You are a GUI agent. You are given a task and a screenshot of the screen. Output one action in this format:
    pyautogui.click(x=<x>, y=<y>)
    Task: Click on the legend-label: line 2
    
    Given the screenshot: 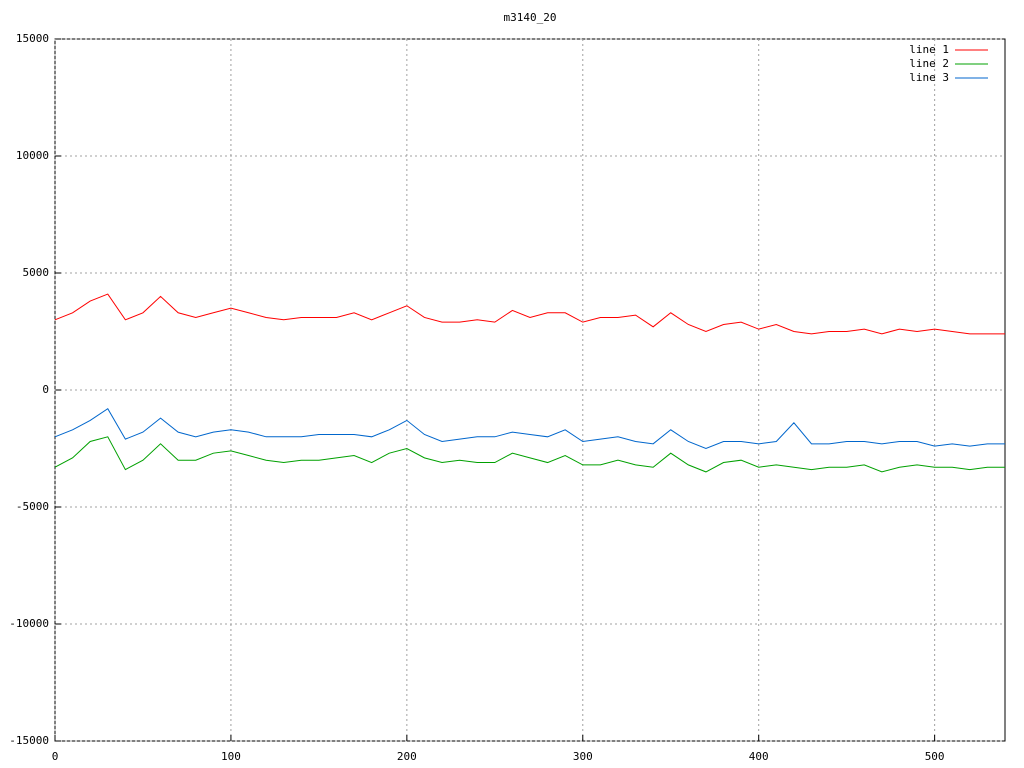 What is the action you would take?
    pyautogui.click(x=929, y=63)
    